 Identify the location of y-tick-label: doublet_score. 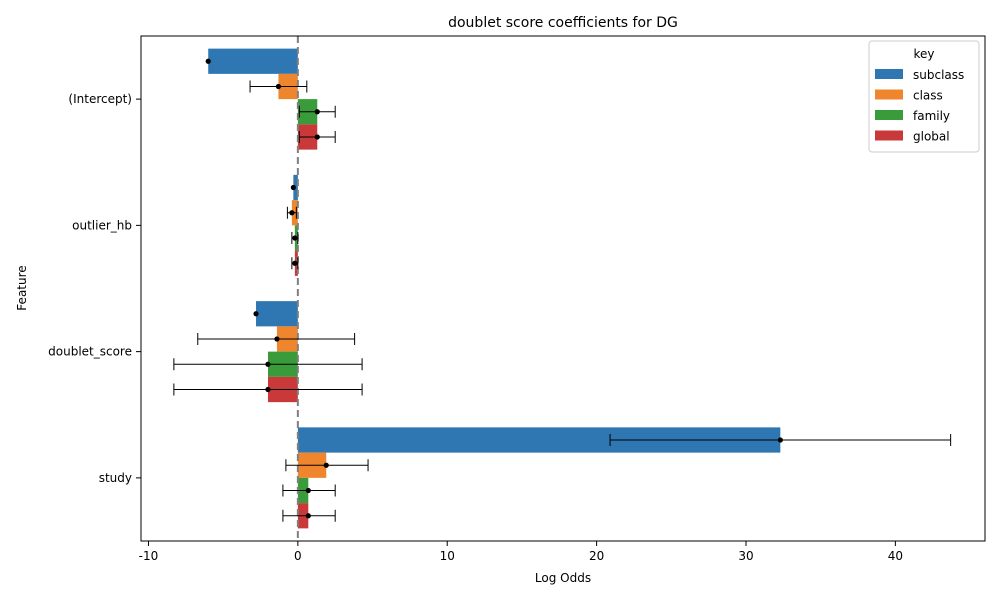
(90, 352).